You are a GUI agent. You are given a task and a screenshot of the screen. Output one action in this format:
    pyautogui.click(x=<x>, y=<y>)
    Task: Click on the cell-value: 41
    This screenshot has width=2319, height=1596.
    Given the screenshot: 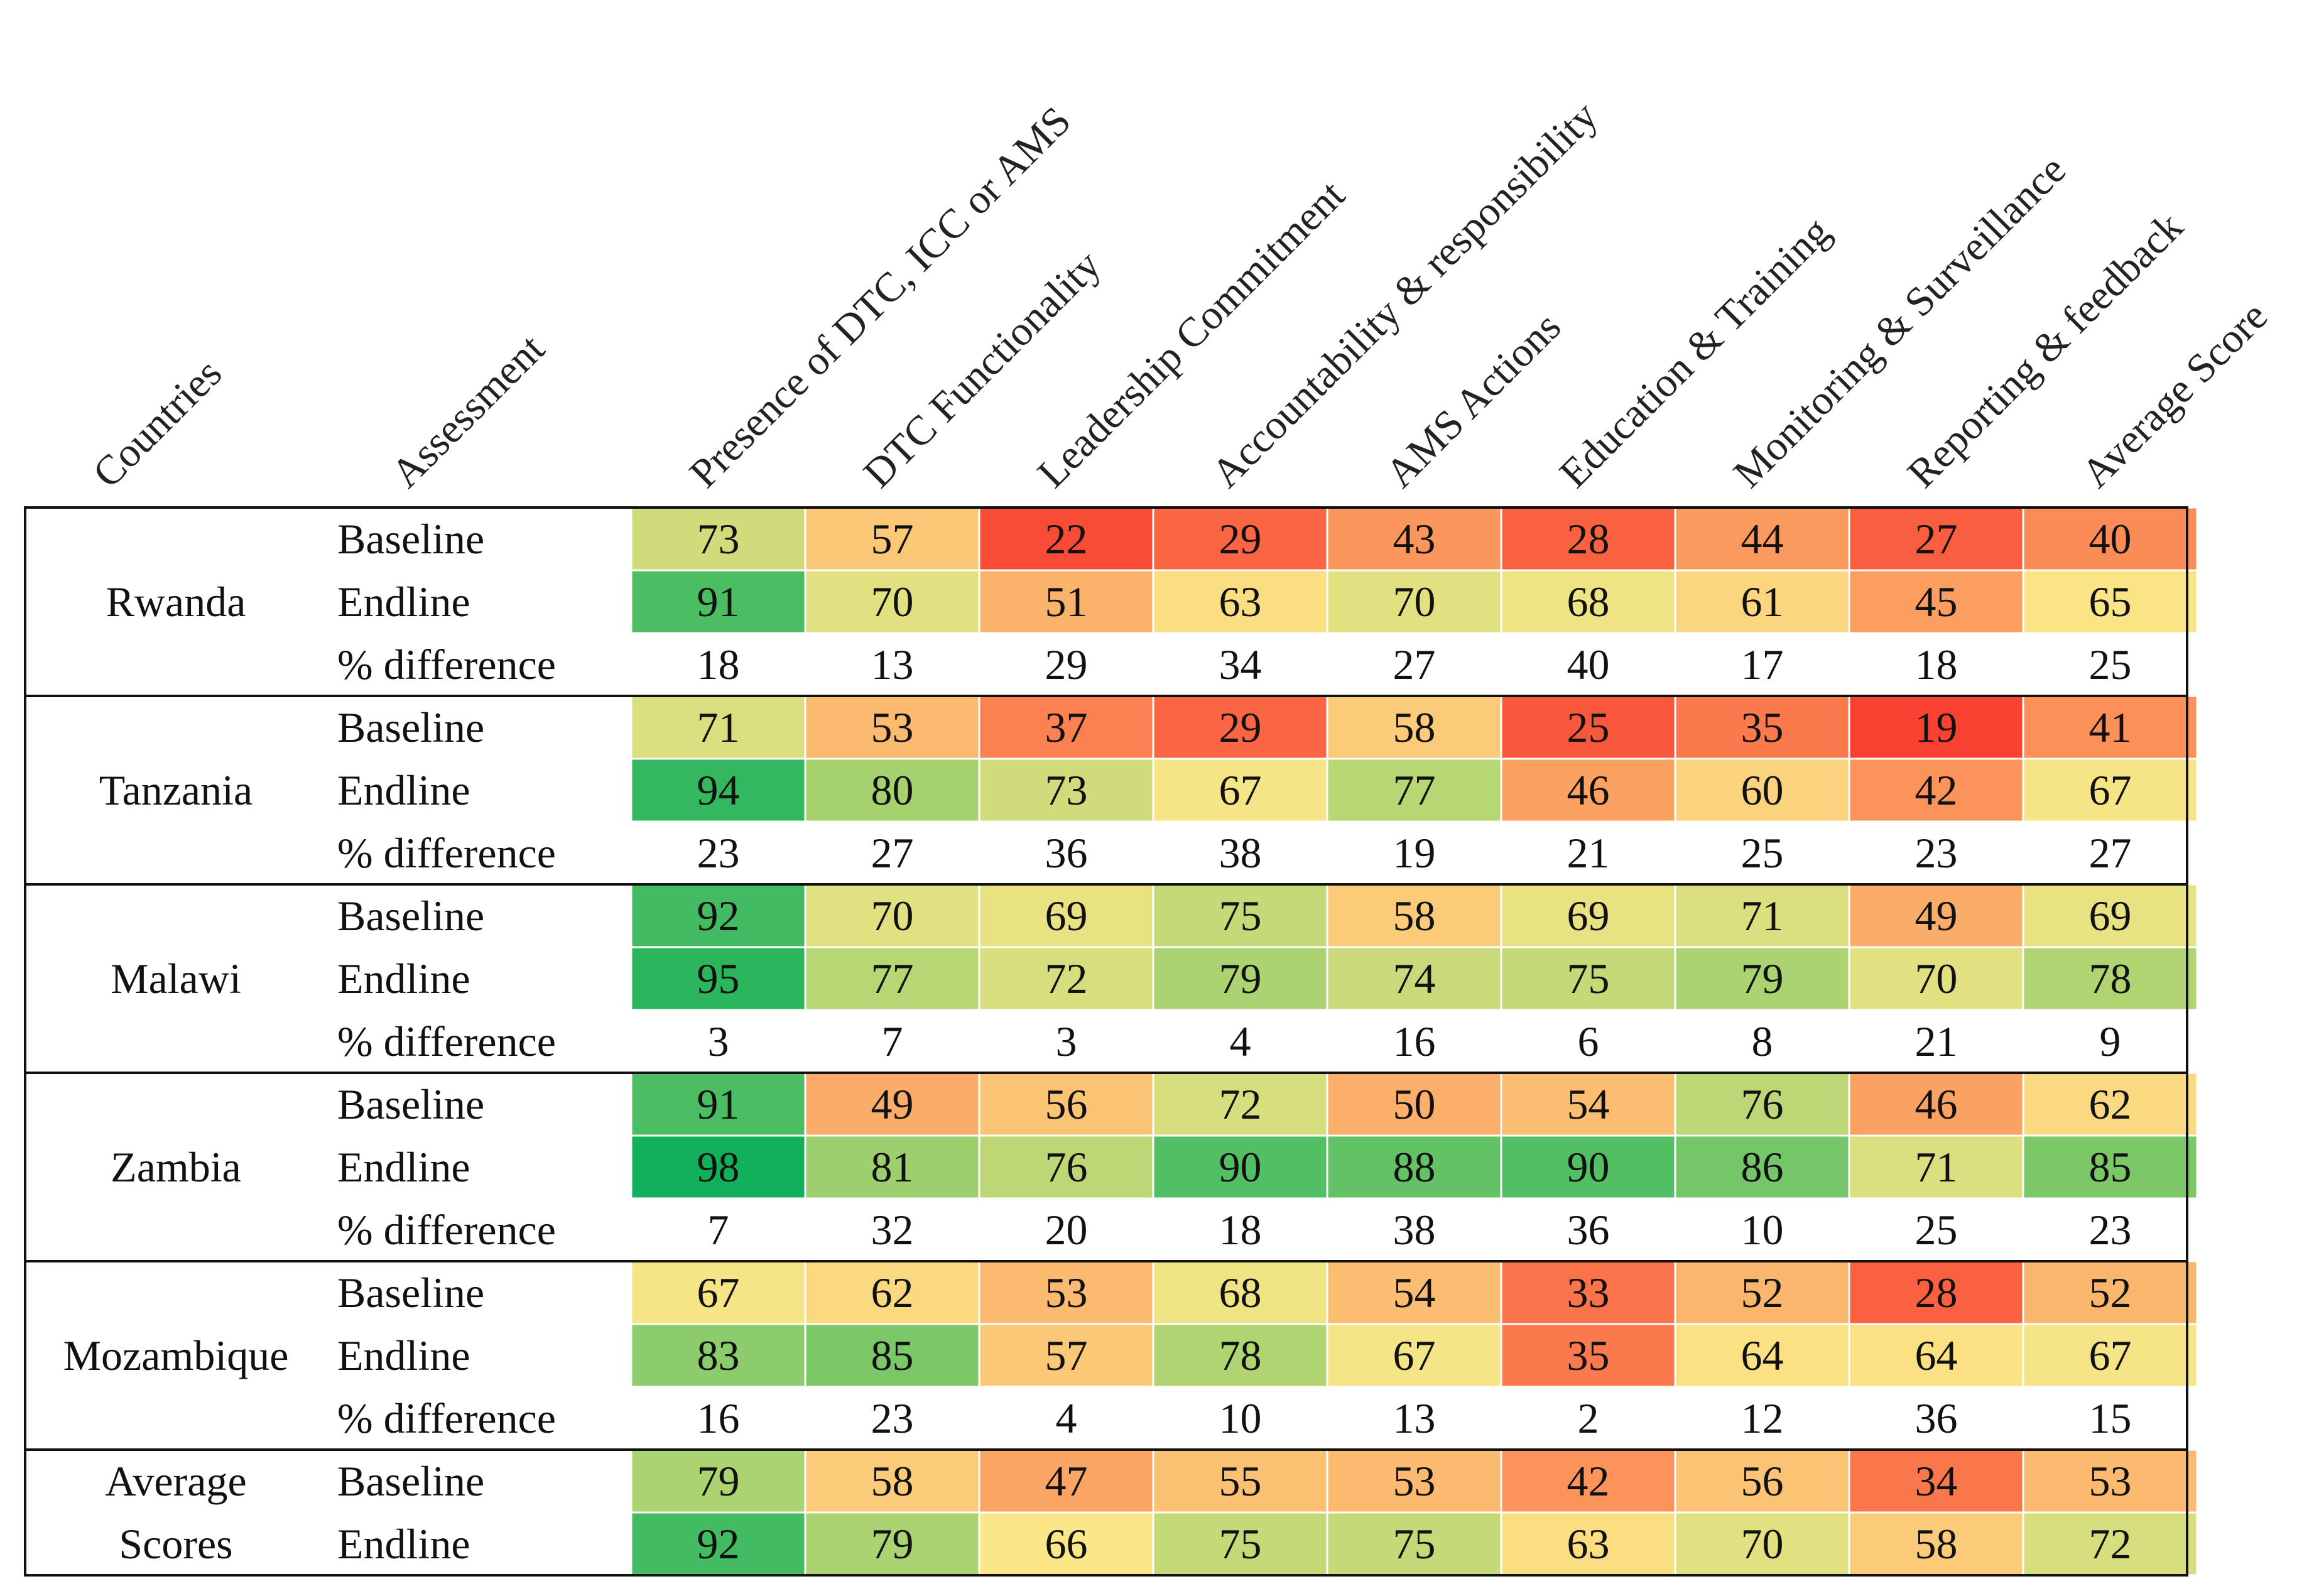 What is the action you would take?
    pyautogui.click(x=2110, y=727)
    